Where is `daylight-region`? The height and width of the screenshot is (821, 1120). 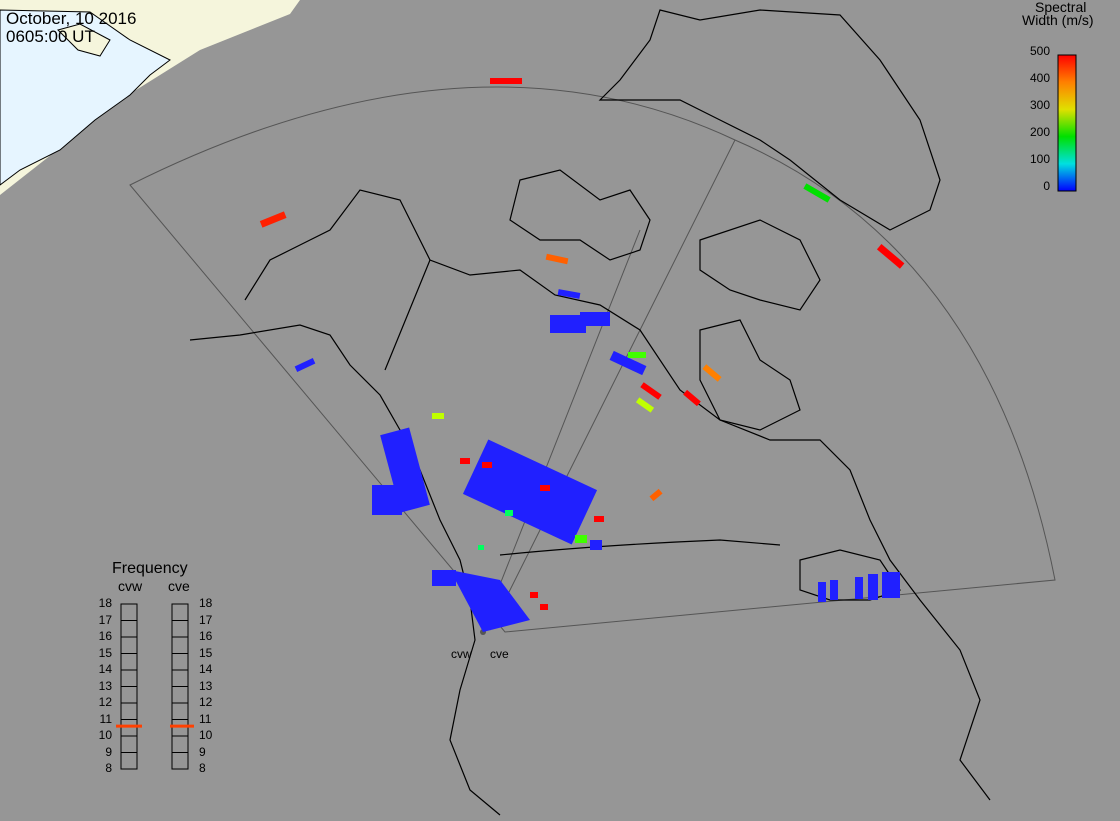 daylight-region is located at coordinates (150, 97).